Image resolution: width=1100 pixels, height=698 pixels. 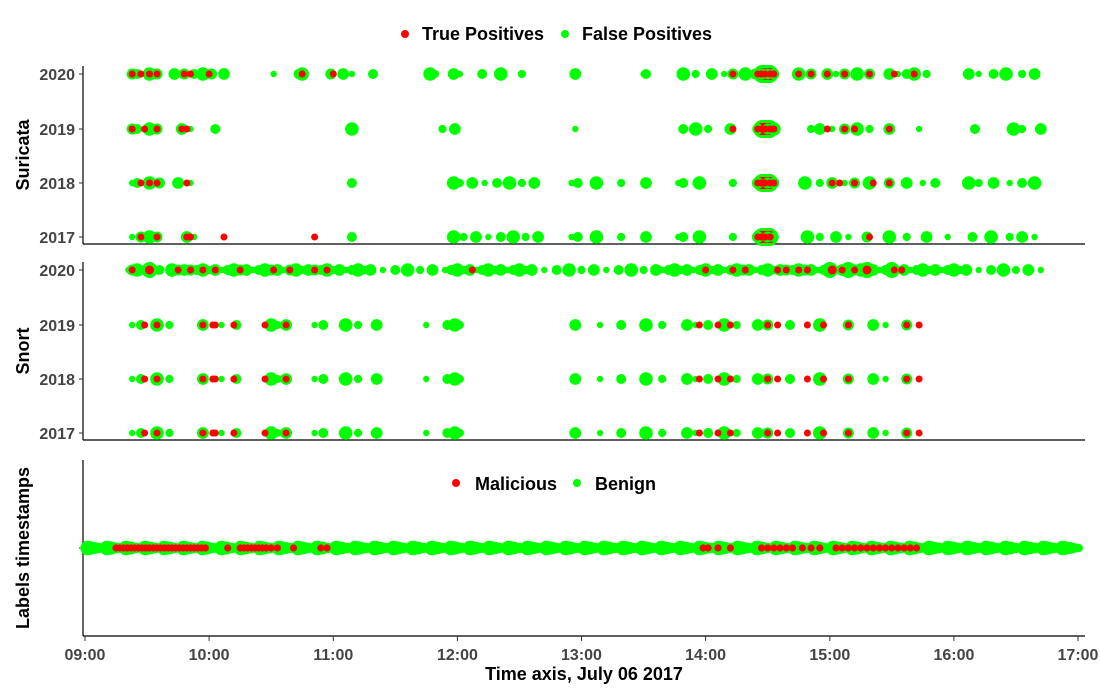 What do you see at coordinates (1078, 655) in the screenshot?
I see `x-tick-label: 17:00` at bounding box center [1078, 655].